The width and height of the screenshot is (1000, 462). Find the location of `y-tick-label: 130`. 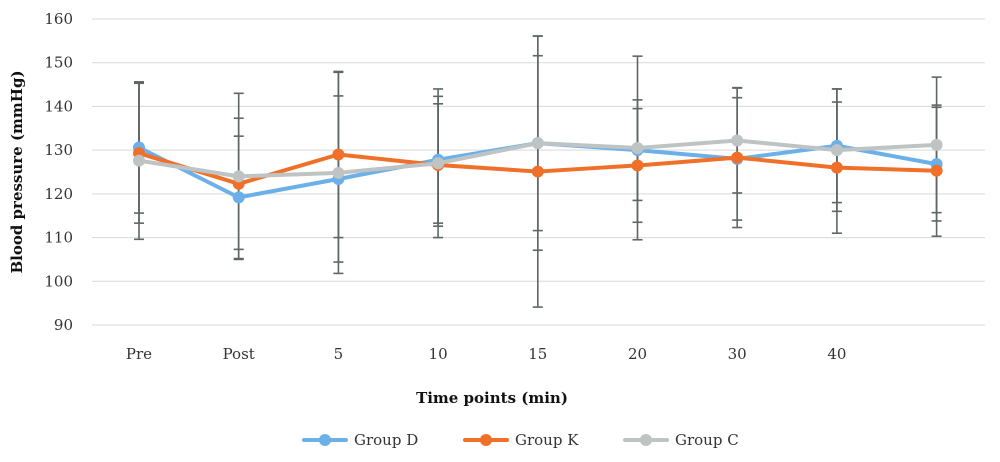

y-tick-label: 130 is located at coordinates (58, 150).